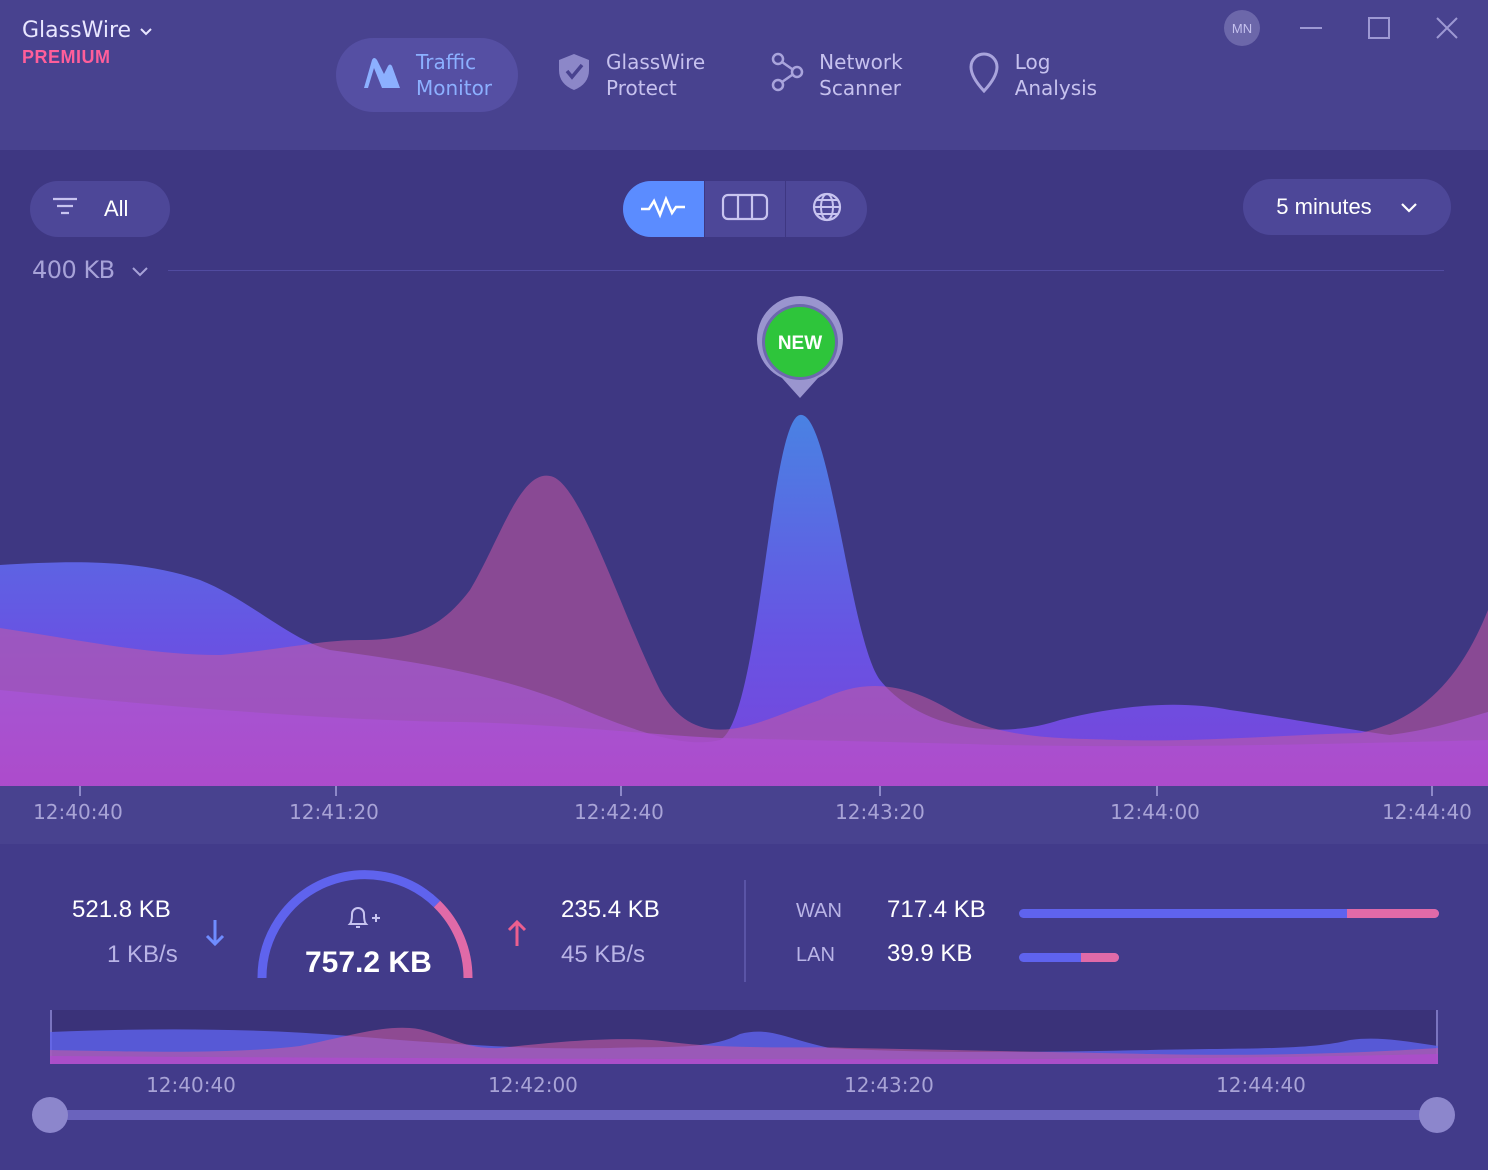 The width and height of the screenshot is (1488, 1170). I want to click on lan-value: 39.9 KB, so click(930, 953).